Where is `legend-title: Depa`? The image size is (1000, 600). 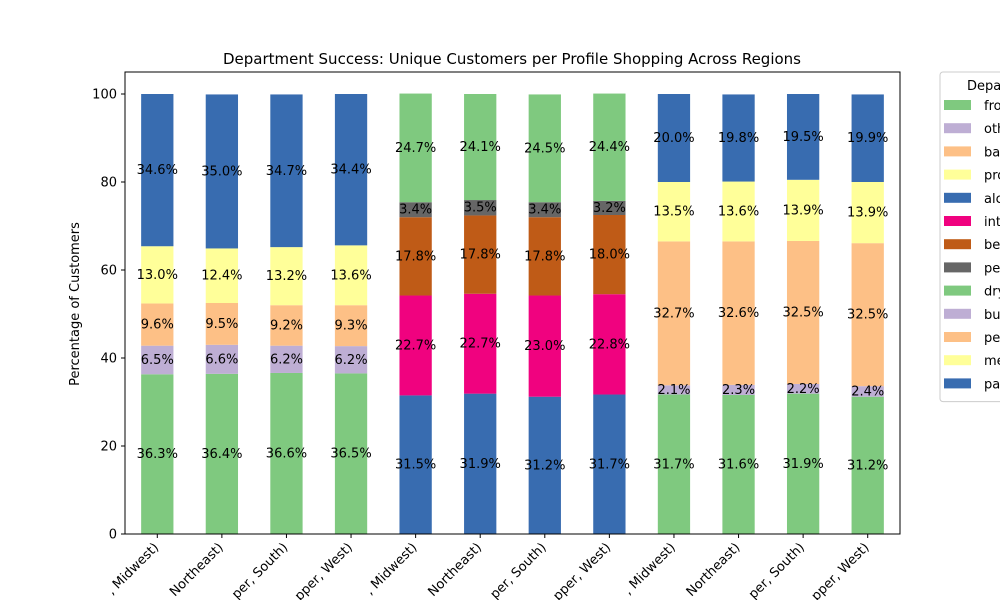
legend-title: Depa is located at coordinates (983, 86).